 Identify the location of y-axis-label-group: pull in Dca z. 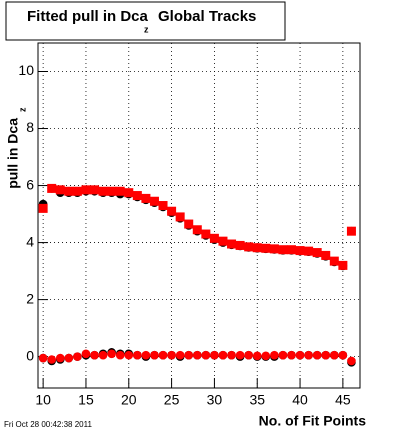
(16, 148).